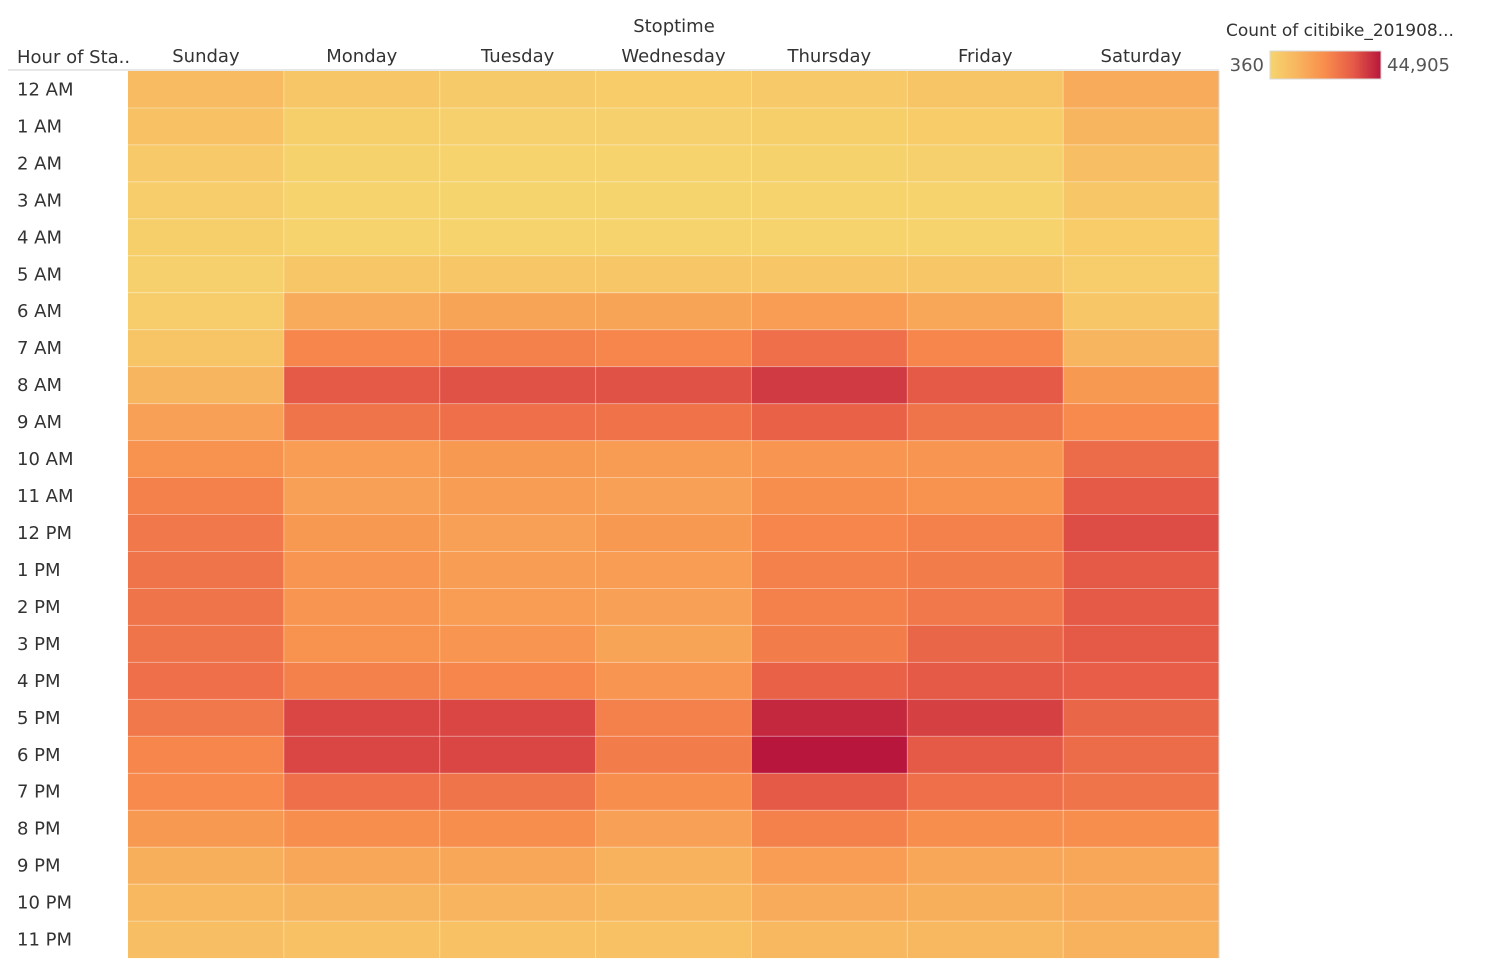 The width and height of the screenshot is (1488, 964). What do you see at coordinates (1141, 237) in the screenshot?
I see `heatmap-cell-saturday-4am` at bounding box center [1141, 237].